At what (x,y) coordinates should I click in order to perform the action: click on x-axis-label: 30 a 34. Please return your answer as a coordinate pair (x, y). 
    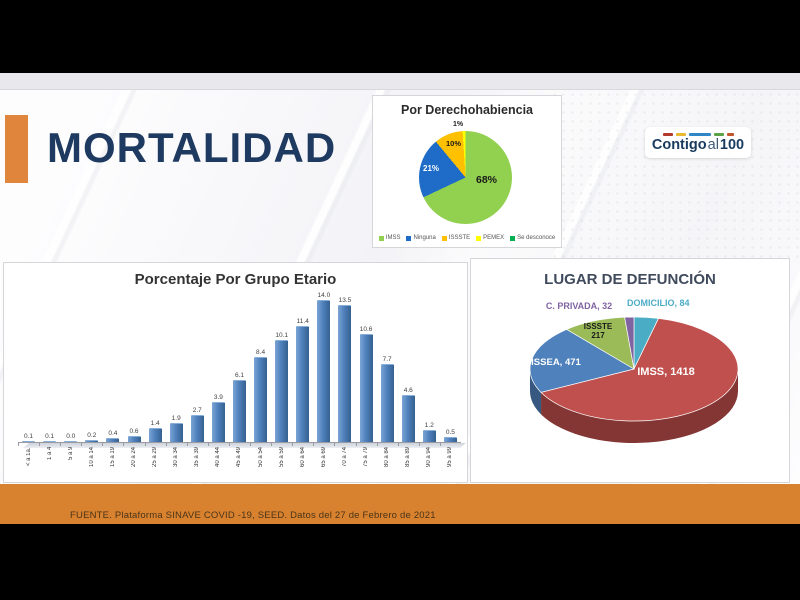
    Looking at the image, I should click on (176, 457).